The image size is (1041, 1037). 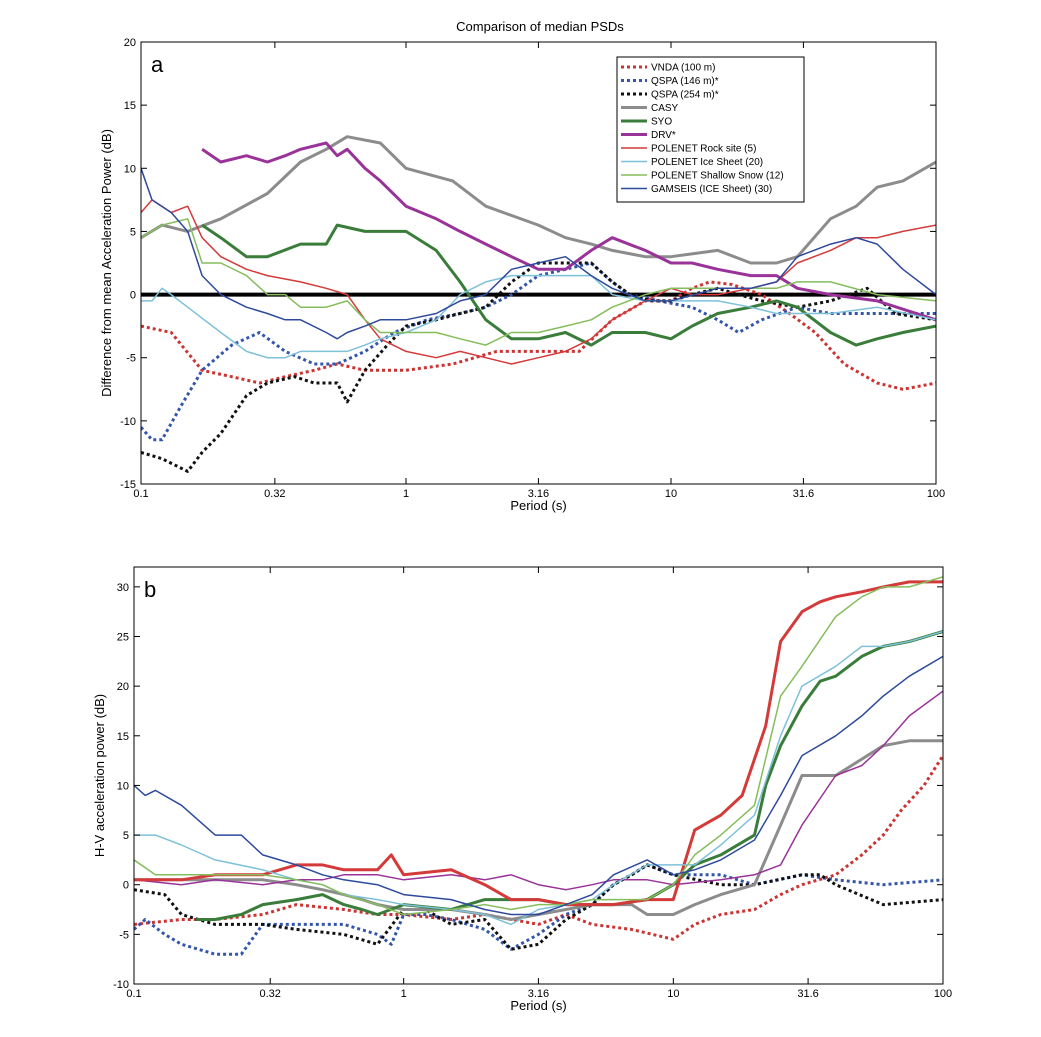 I want to click on legend-entry-4: SYO, so click(x=661, y=122).